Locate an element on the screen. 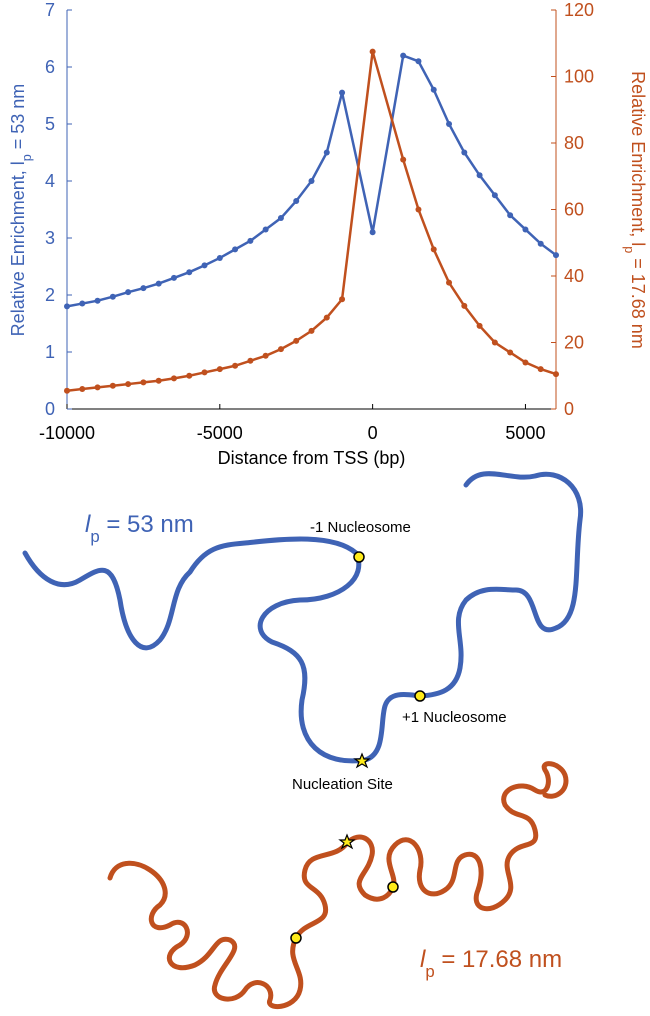  y-axis-label: Relative Enrichment, lp = 53 nm is located at coordinates (21, 210).